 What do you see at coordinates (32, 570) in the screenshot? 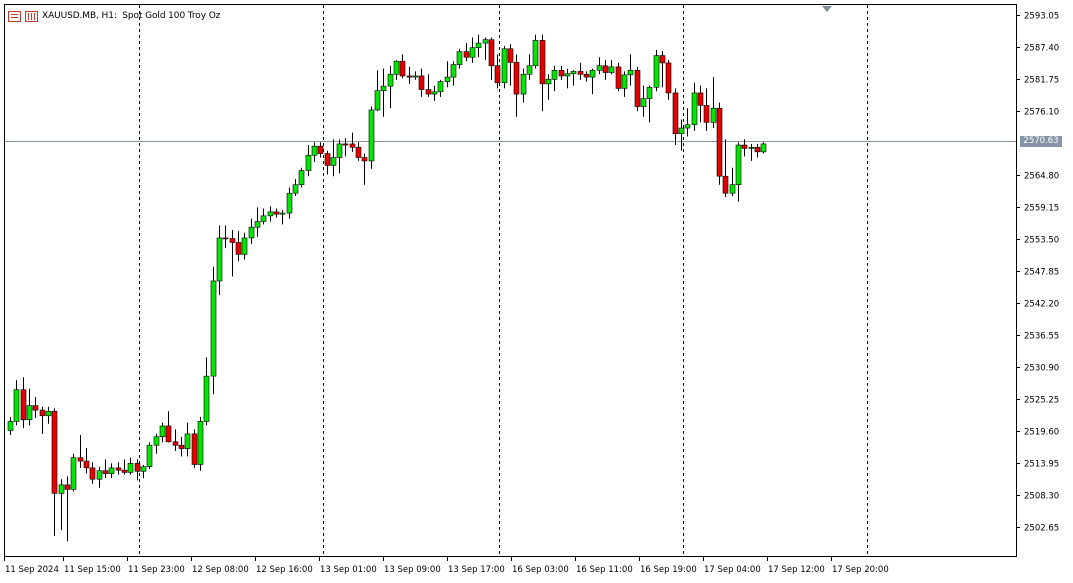
I see `time-label: 11 Sep 2024` at bounding box center [32, 570].